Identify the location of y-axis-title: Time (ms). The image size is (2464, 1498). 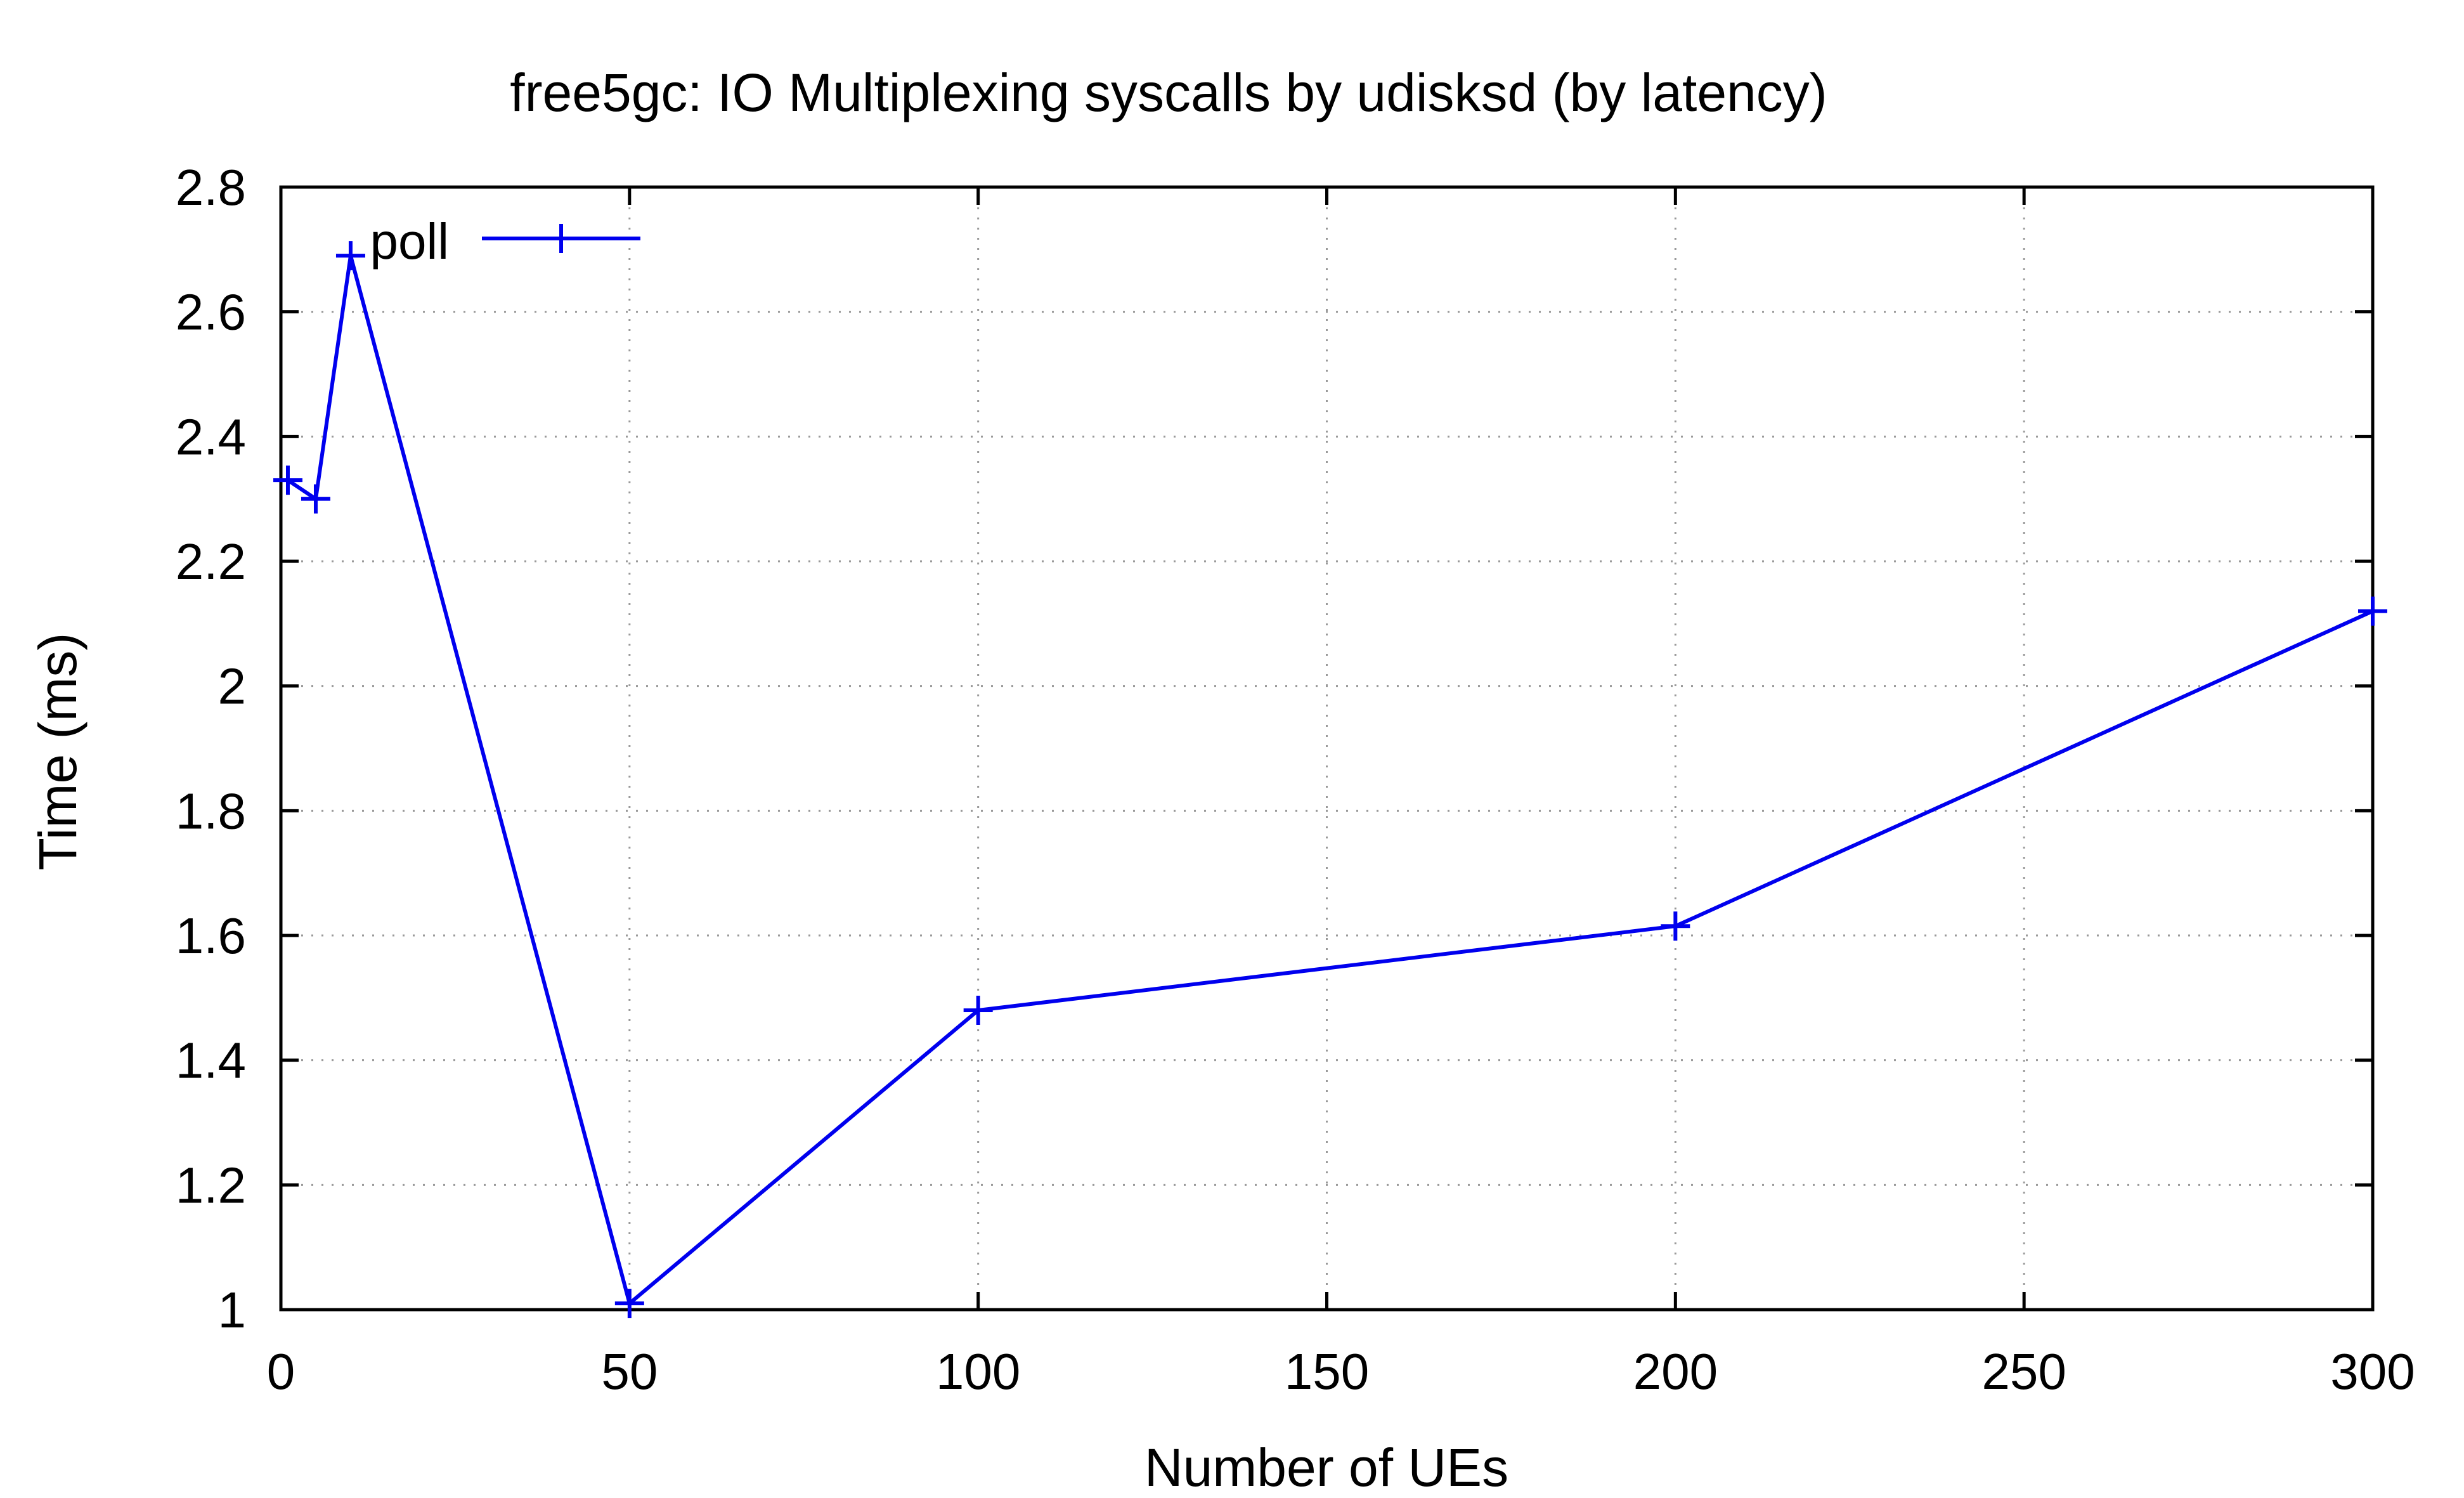
(58, 752).